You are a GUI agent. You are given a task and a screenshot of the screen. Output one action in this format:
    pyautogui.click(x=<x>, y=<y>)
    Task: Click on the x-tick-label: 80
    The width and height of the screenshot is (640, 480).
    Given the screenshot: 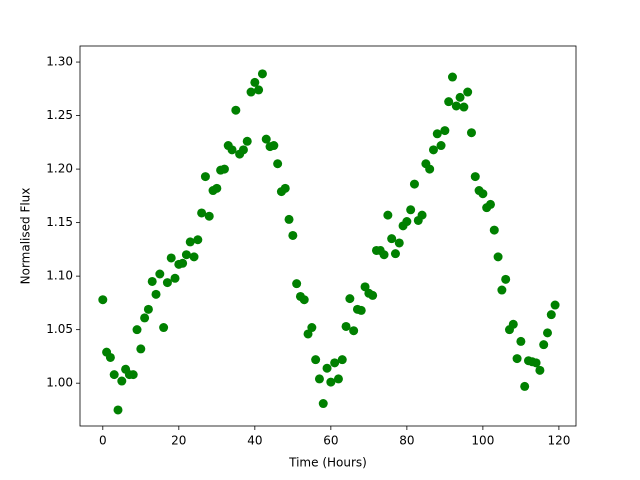 What is the action you would take?
    pyautogui.click(x=406, y=441)
    